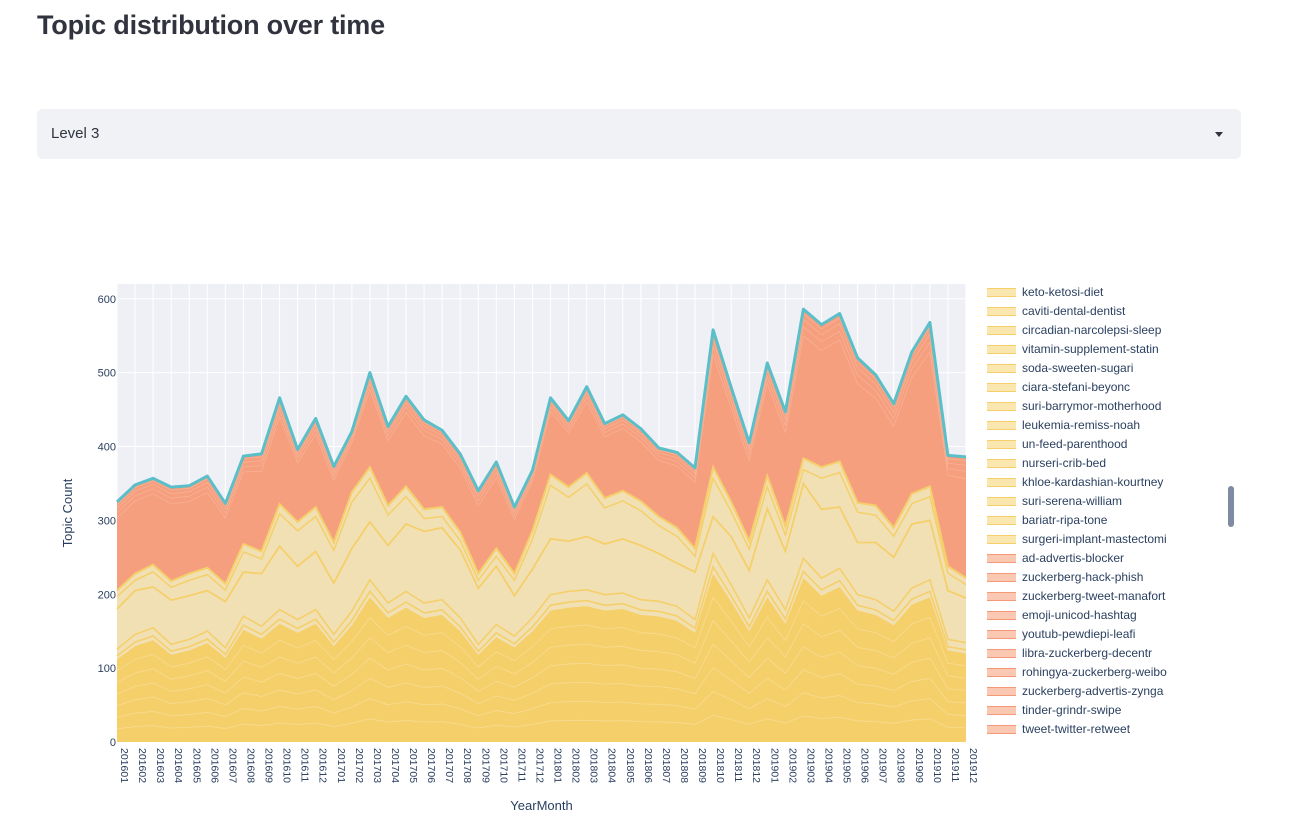 This screenshot has height=832, width=1294. I want to click on x-tick-label: 201602, so click(142, 765).